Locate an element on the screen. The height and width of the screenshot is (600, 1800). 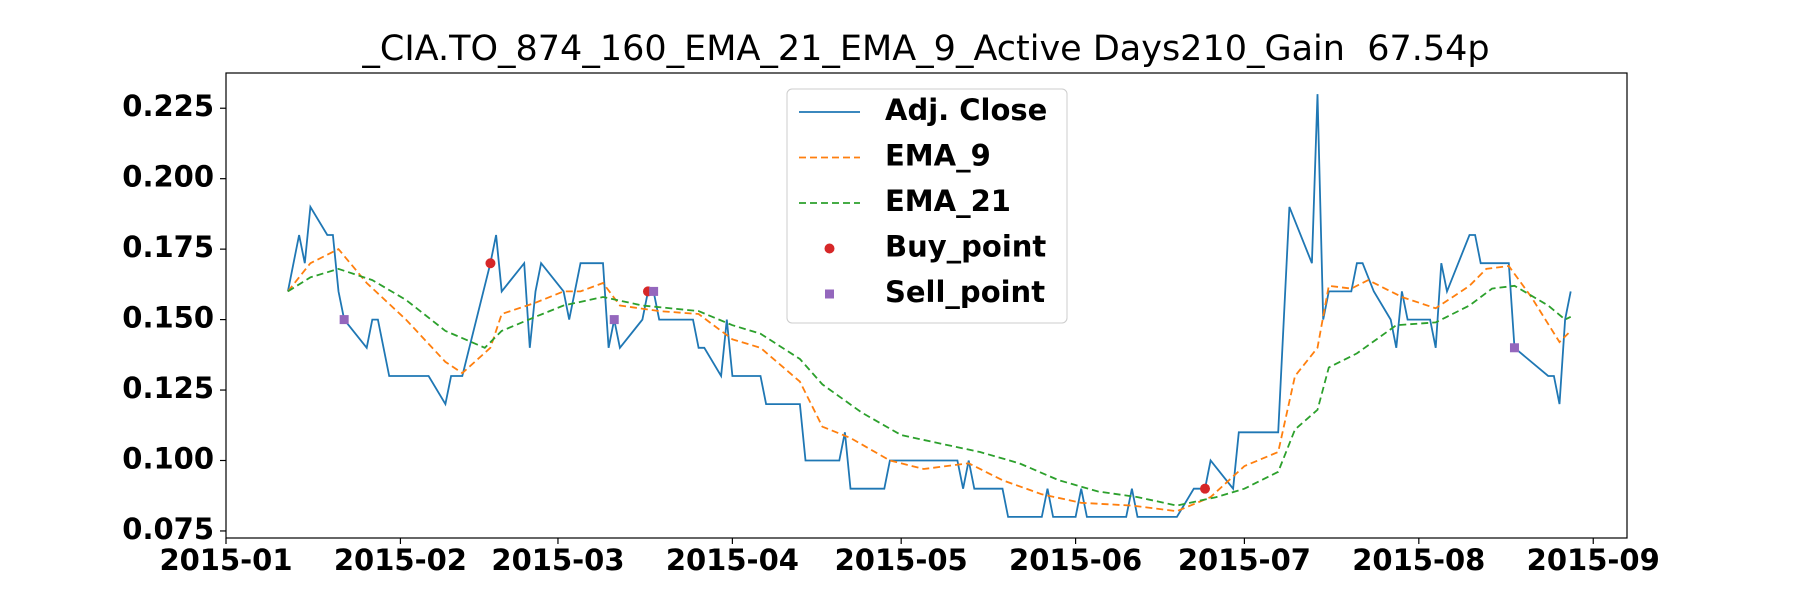
x-tick-label: 2015-09 is located at coordinates (1593, 560).